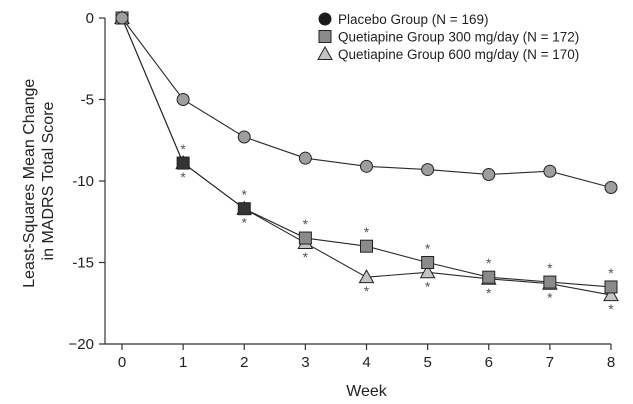 The width and height of the screenshot is (633, 404). Describe the element at coordinates (48, 180) in the screenshot. I see `y-axis-title-line-2: in MADRS Total Score` at that location.